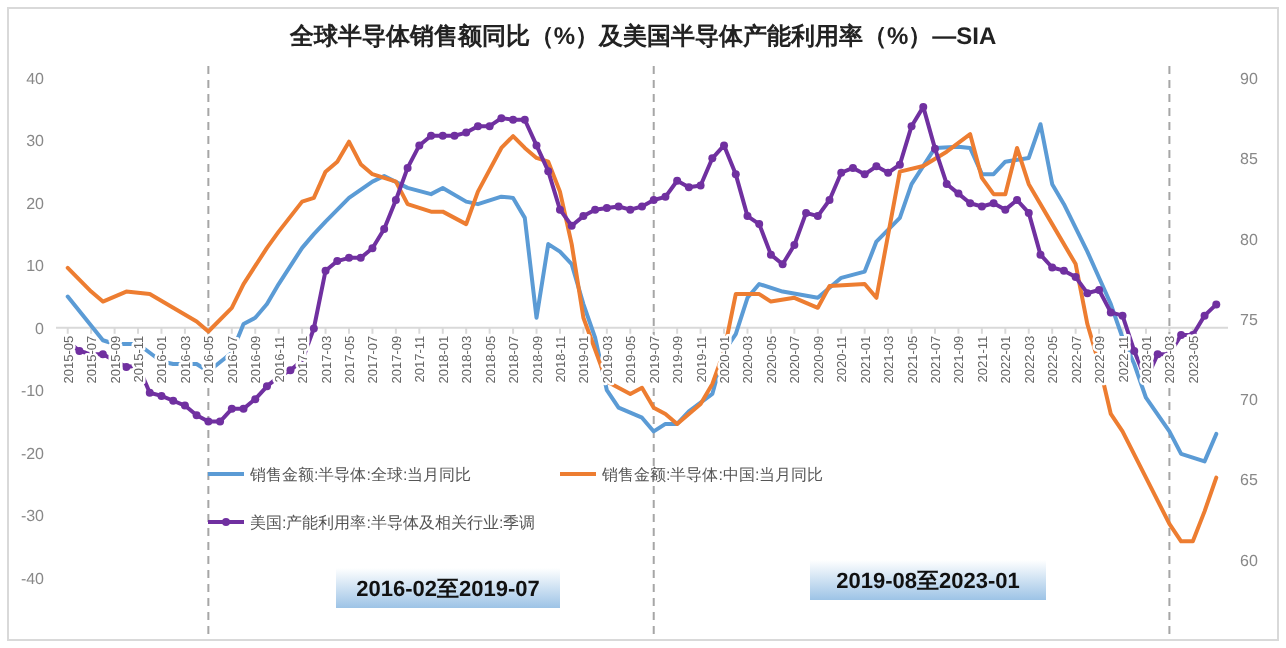 The height and width of the screenshot is (648, 1286). Describe the element at coordinates (1249, 159) in the screenshot. I see `y2-tick-label: 85` at that location.